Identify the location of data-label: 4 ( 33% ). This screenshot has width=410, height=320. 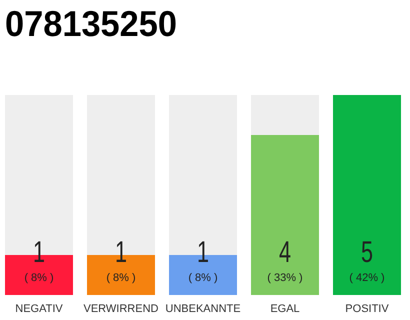
(285, 259).